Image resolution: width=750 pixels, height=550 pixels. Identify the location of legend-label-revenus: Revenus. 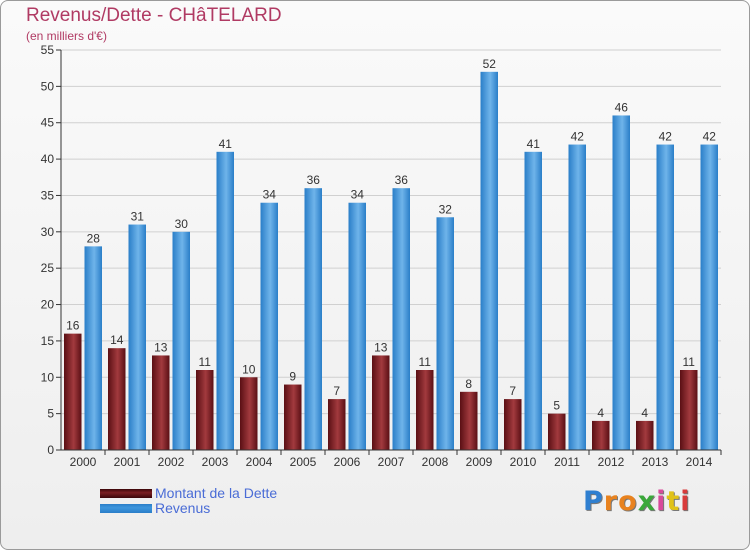
(183, 508).